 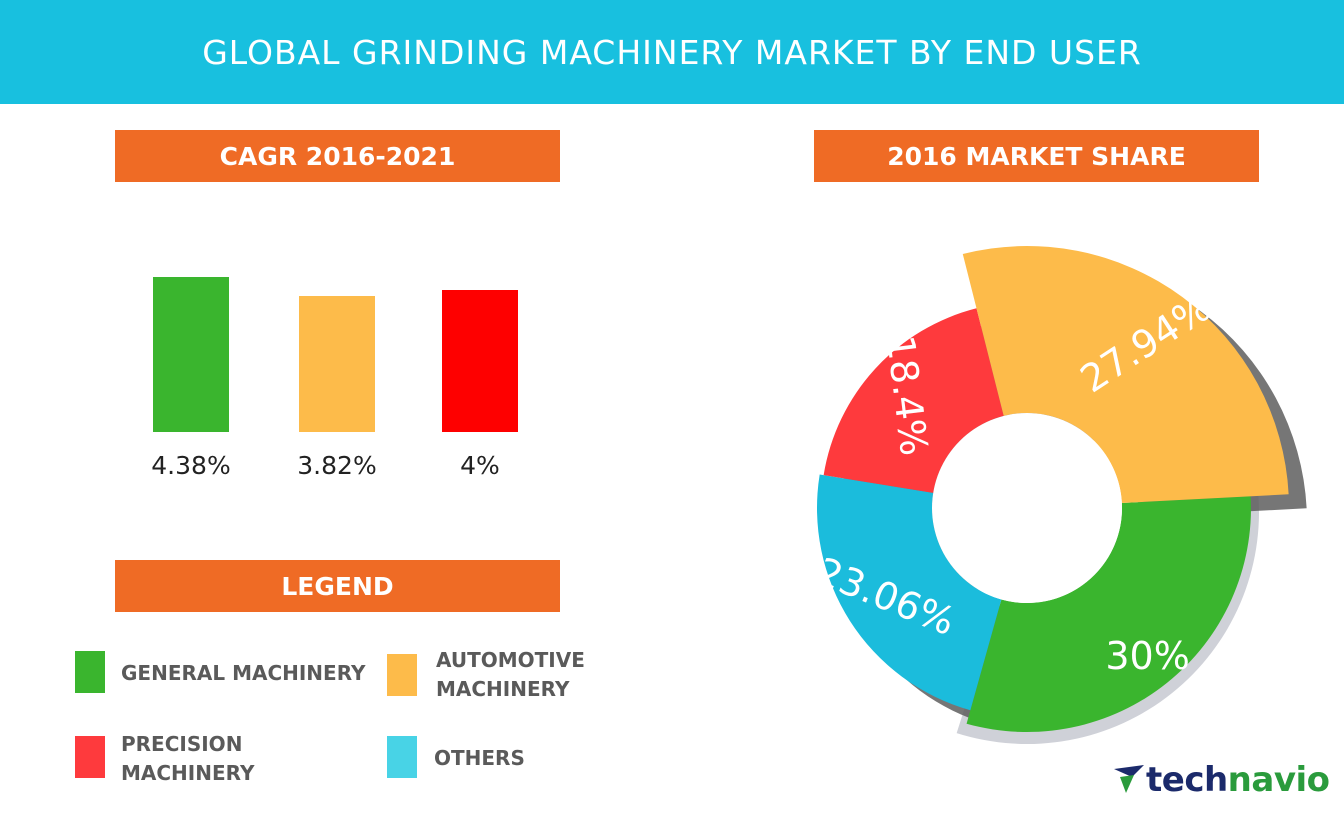 I want to click on bar-general-machinery, so click(x=191, y=354).